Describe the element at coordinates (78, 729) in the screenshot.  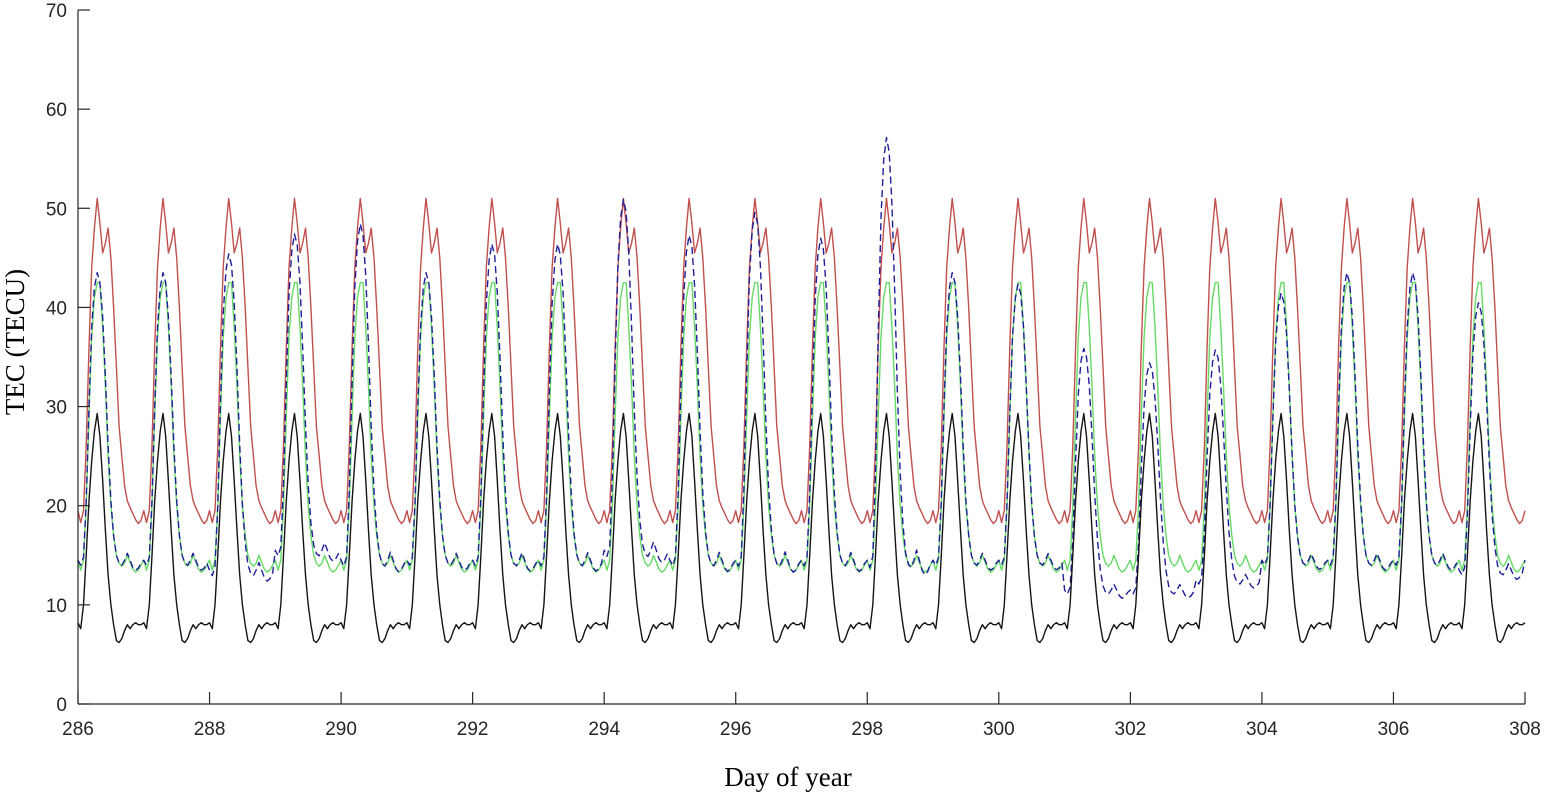
I see `x-tick-label-286: 286` at that location.